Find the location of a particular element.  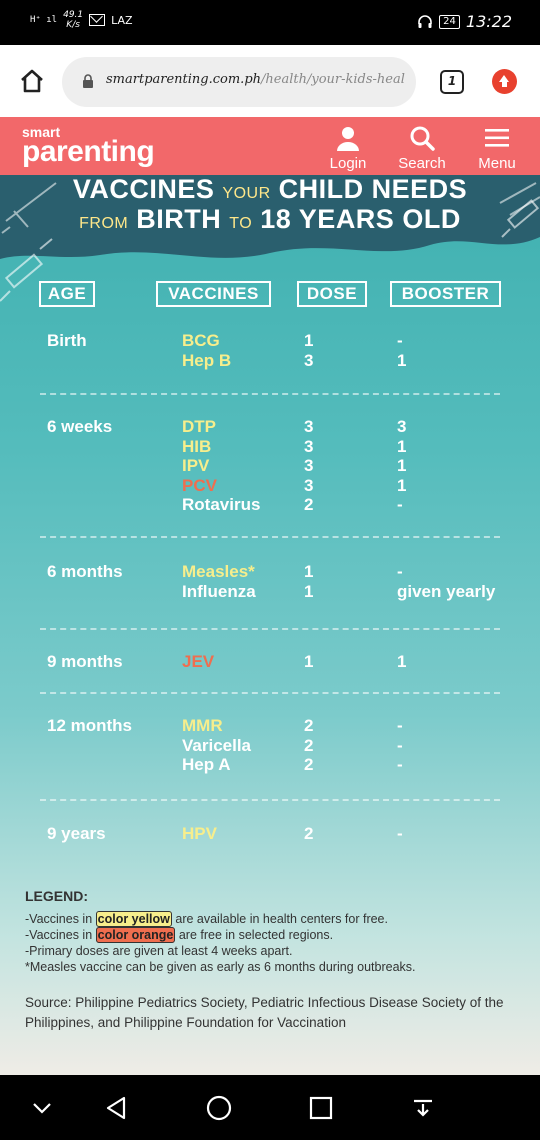

tab-switcher-button: 1 is located at coordinates (452, 82).